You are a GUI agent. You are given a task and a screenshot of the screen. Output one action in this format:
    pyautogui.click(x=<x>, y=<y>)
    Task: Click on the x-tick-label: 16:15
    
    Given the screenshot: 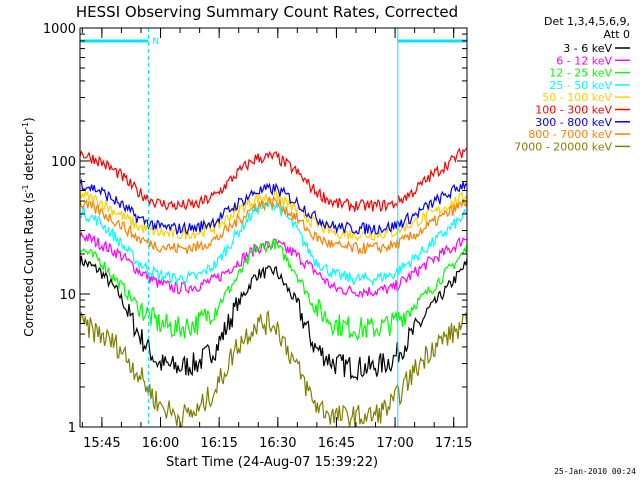 What is the action you would take?
    pyautogui.click(x=218, y=443)
    